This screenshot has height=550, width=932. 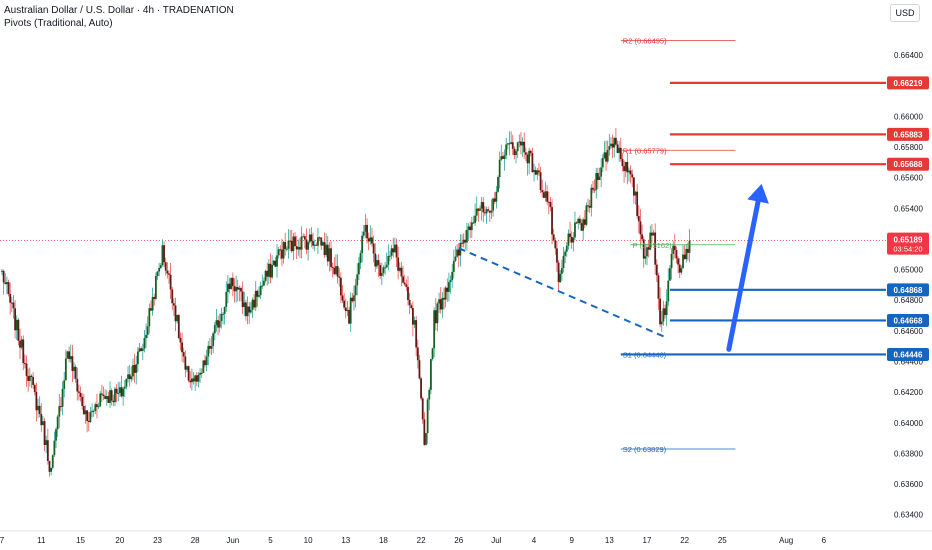 I want to click on price-tick-label: 0.64000, so click(x=908, y=423).